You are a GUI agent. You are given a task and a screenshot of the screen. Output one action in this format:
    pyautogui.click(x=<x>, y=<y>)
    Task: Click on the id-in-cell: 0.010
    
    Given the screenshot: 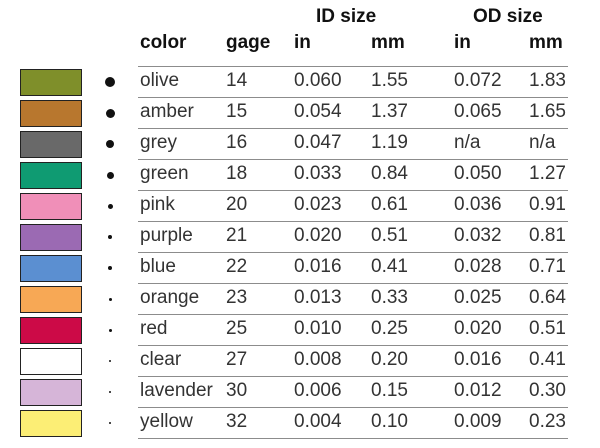 What is the action you would take?
    pyautogui.click(x=318, y=328)
    